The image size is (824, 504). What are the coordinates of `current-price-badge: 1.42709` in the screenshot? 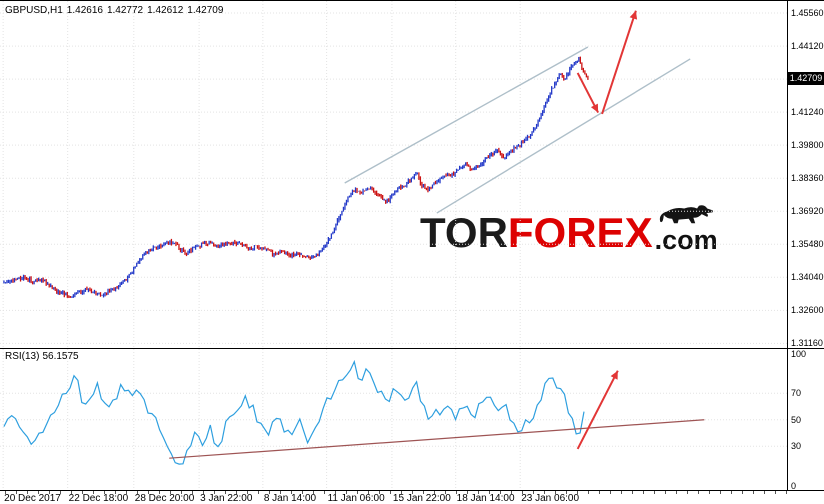 It's located at (806, 79).